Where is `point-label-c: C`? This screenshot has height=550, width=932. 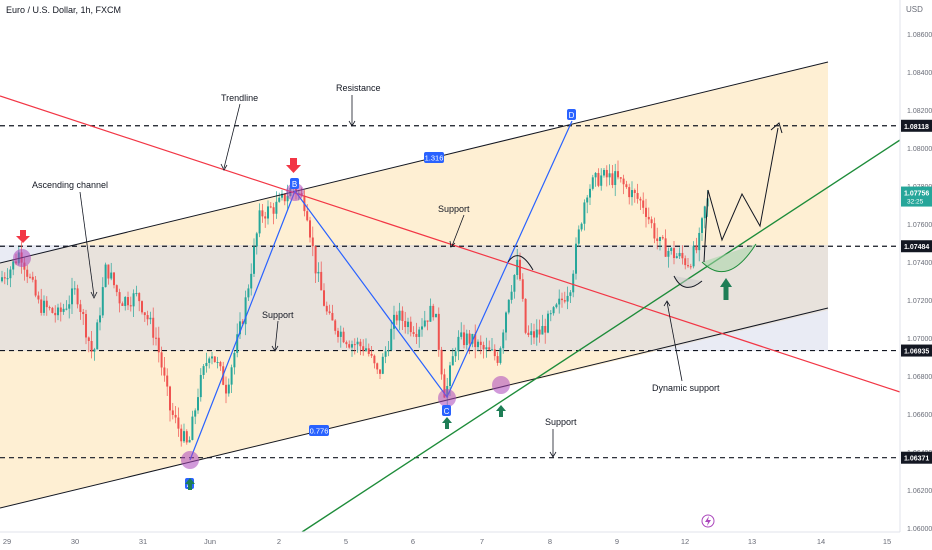 point-label-c: C is located at coordinates (446, 410).